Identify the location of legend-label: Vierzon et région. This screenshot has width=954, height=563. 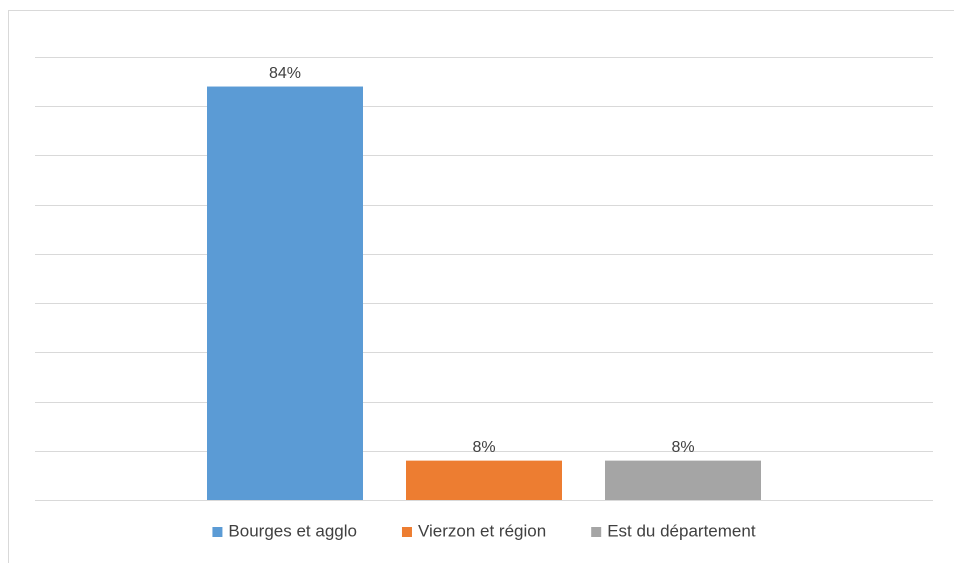
(482, 530).